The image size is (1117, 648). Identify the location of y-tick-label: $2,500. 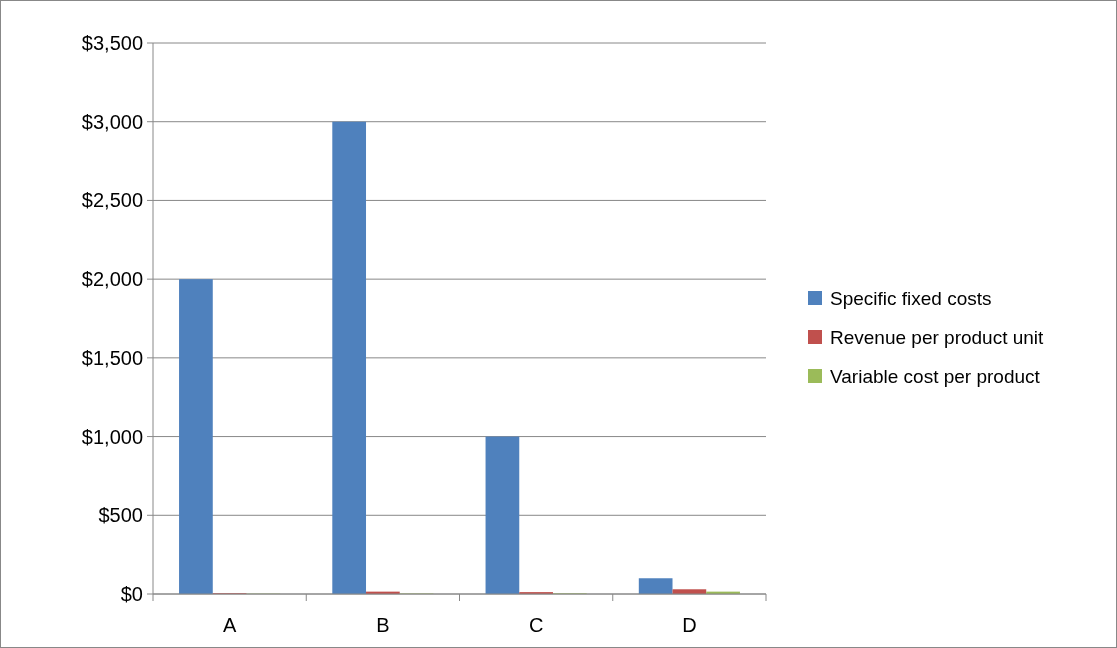
(112, 200).